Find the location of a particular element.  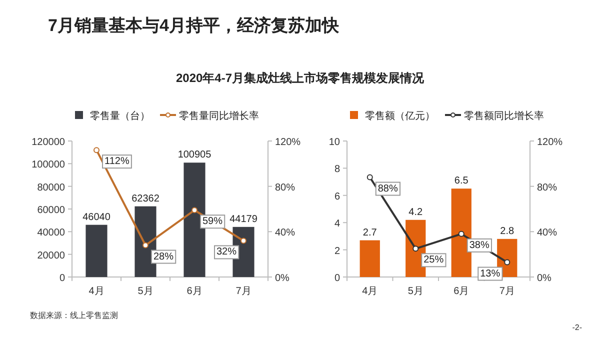

y-tick-label: 10 is located at coordinates (334, 142).